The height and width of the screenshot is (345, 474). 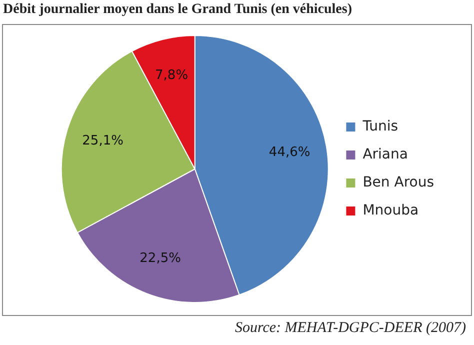 I want to click on data-label: 44,6%, so click(x=289, y=152).